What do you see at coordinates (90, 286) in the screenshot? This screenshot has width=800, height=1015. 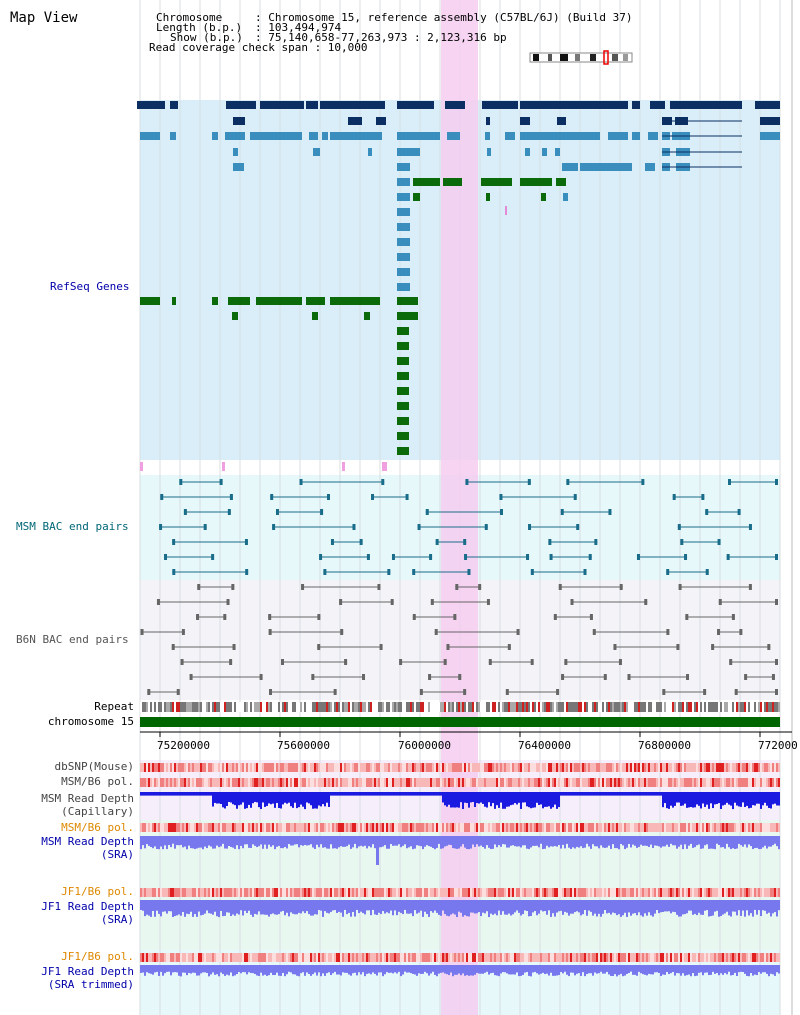 I see `track-label-refseq: RefSeq Genes` at bounding box center [90, 286].